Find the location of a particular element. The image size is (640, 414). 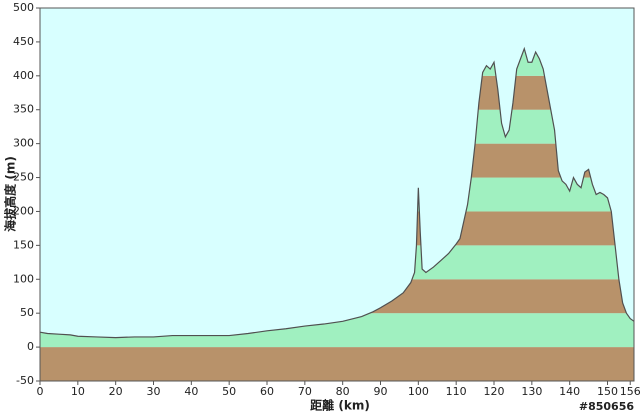

y-tick-label: 50 is located at coordinates (27, 312).